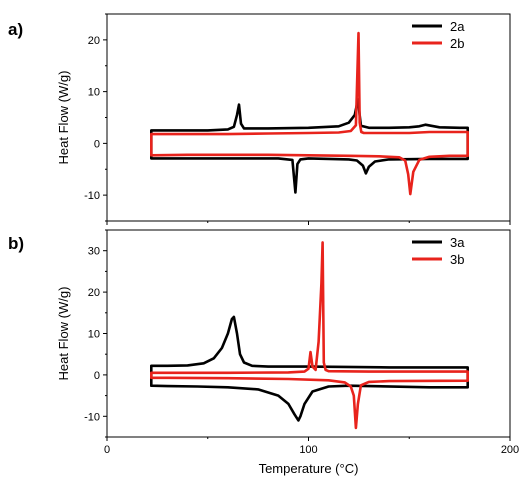 The height and width of the screenshot is (477, 520). Describe the element at coordinates (107, 450) in the screenshot. I see `x-tick-label: 0` at that location.